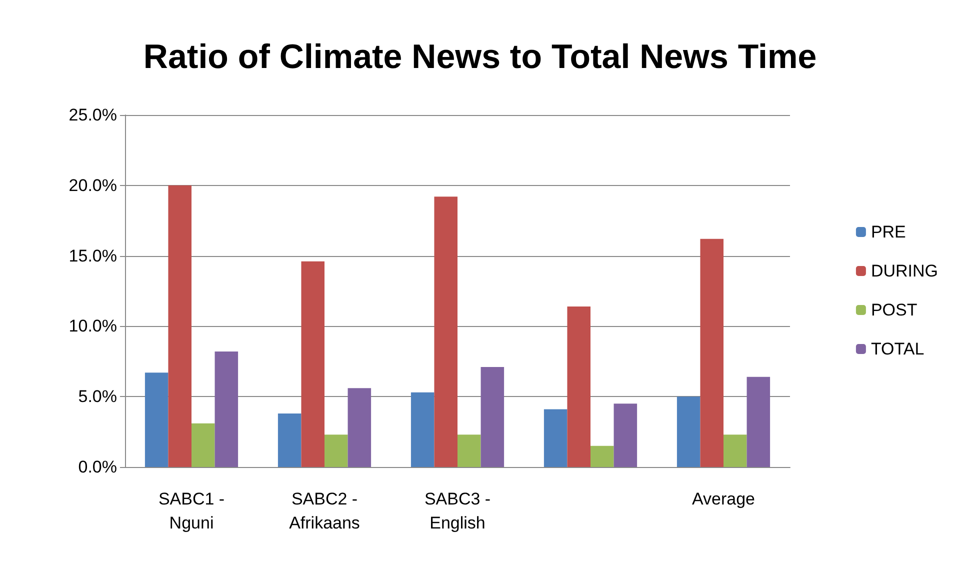  I want to click on legend-label: DURING, so click(904, 271).